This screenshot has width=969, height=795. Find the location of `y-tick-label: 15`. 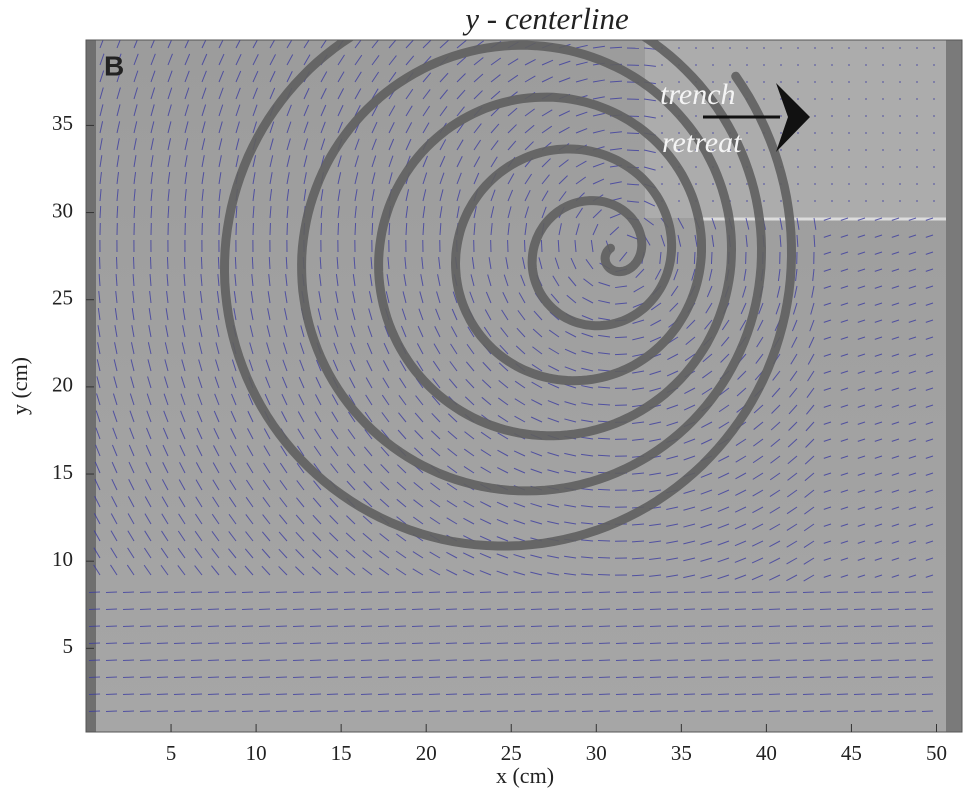

y-tick-label: 15 is located at coordinates (62, 472).